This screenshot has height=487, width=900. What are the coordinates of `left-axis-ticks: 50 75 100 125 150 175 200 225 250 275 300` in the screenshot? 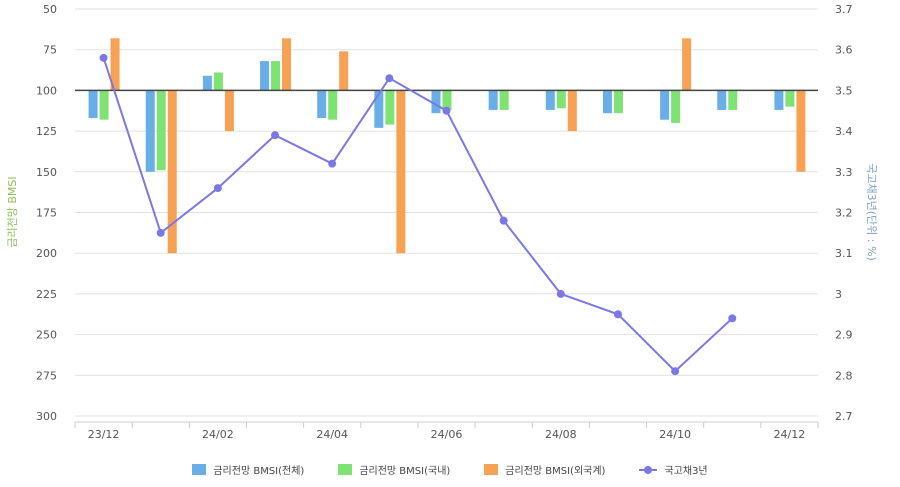 It's located at (46, 213).